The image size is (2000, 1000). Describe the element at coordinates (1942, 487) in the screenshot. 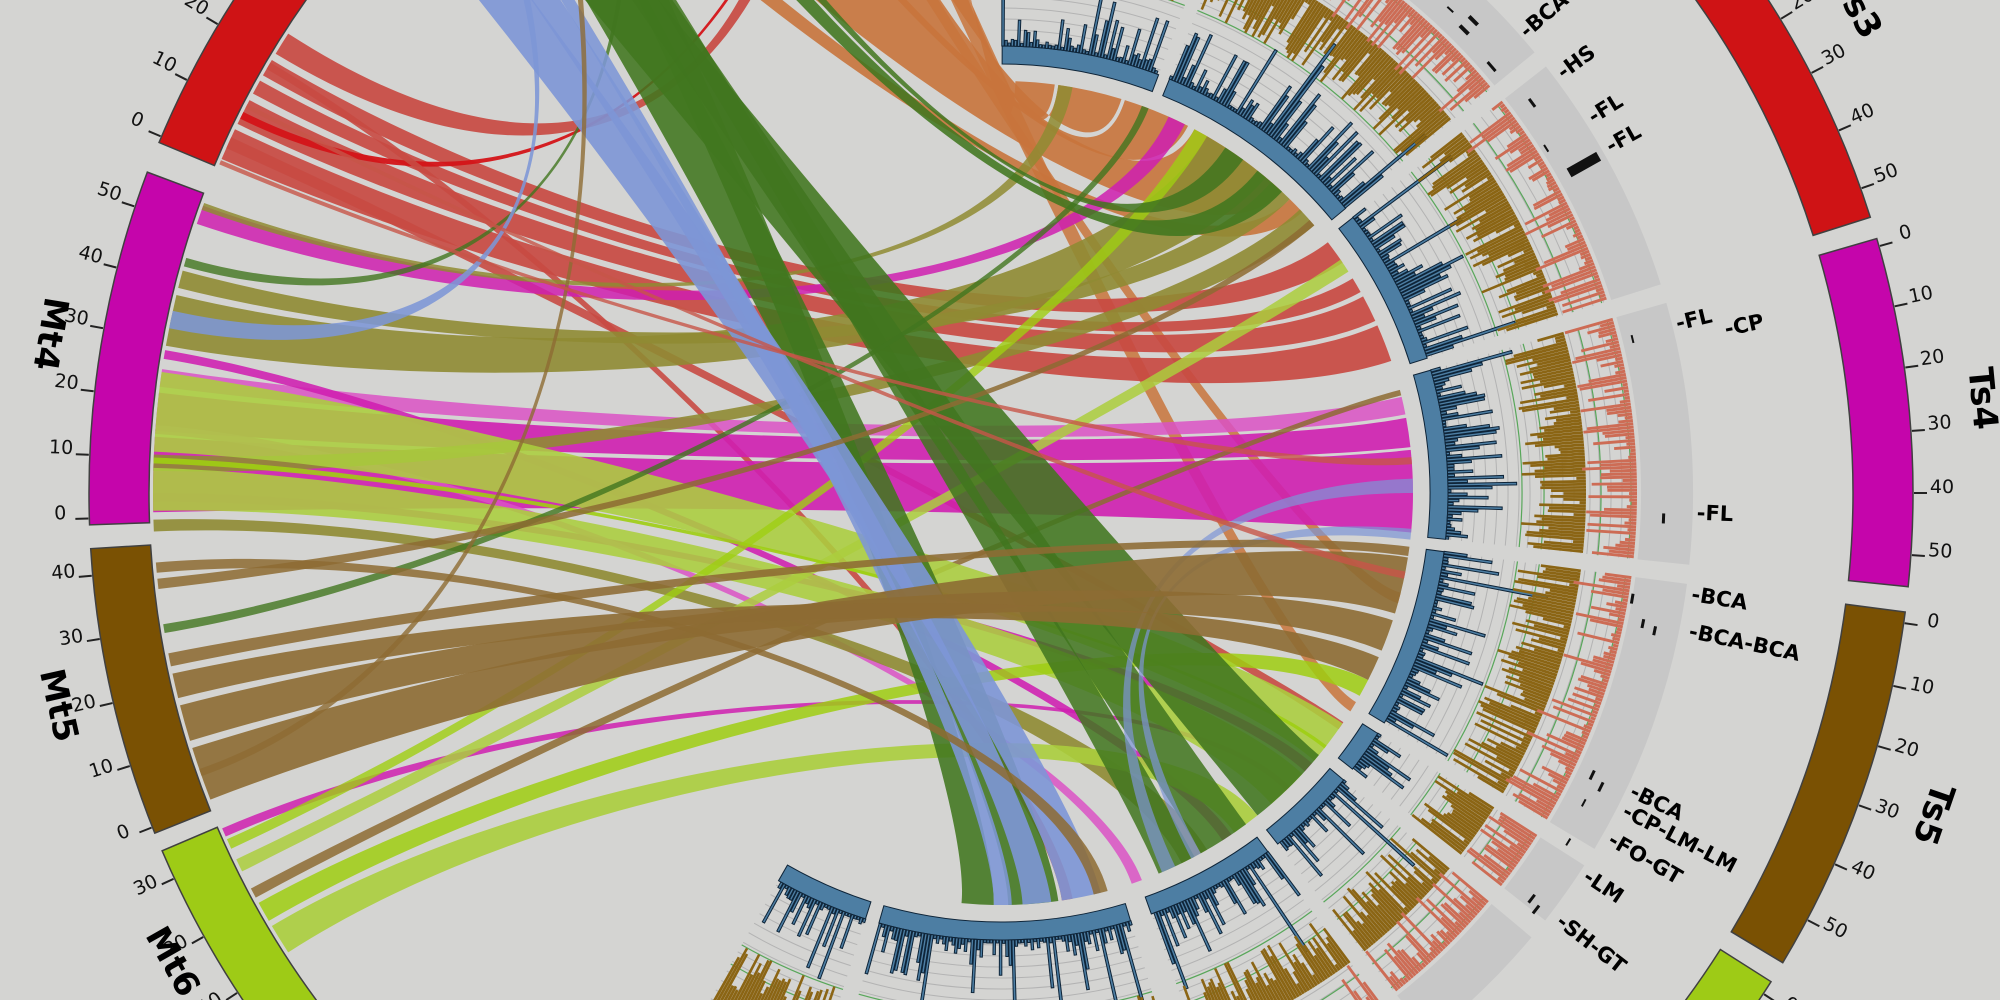

I see `tick-label: 40` at that location.